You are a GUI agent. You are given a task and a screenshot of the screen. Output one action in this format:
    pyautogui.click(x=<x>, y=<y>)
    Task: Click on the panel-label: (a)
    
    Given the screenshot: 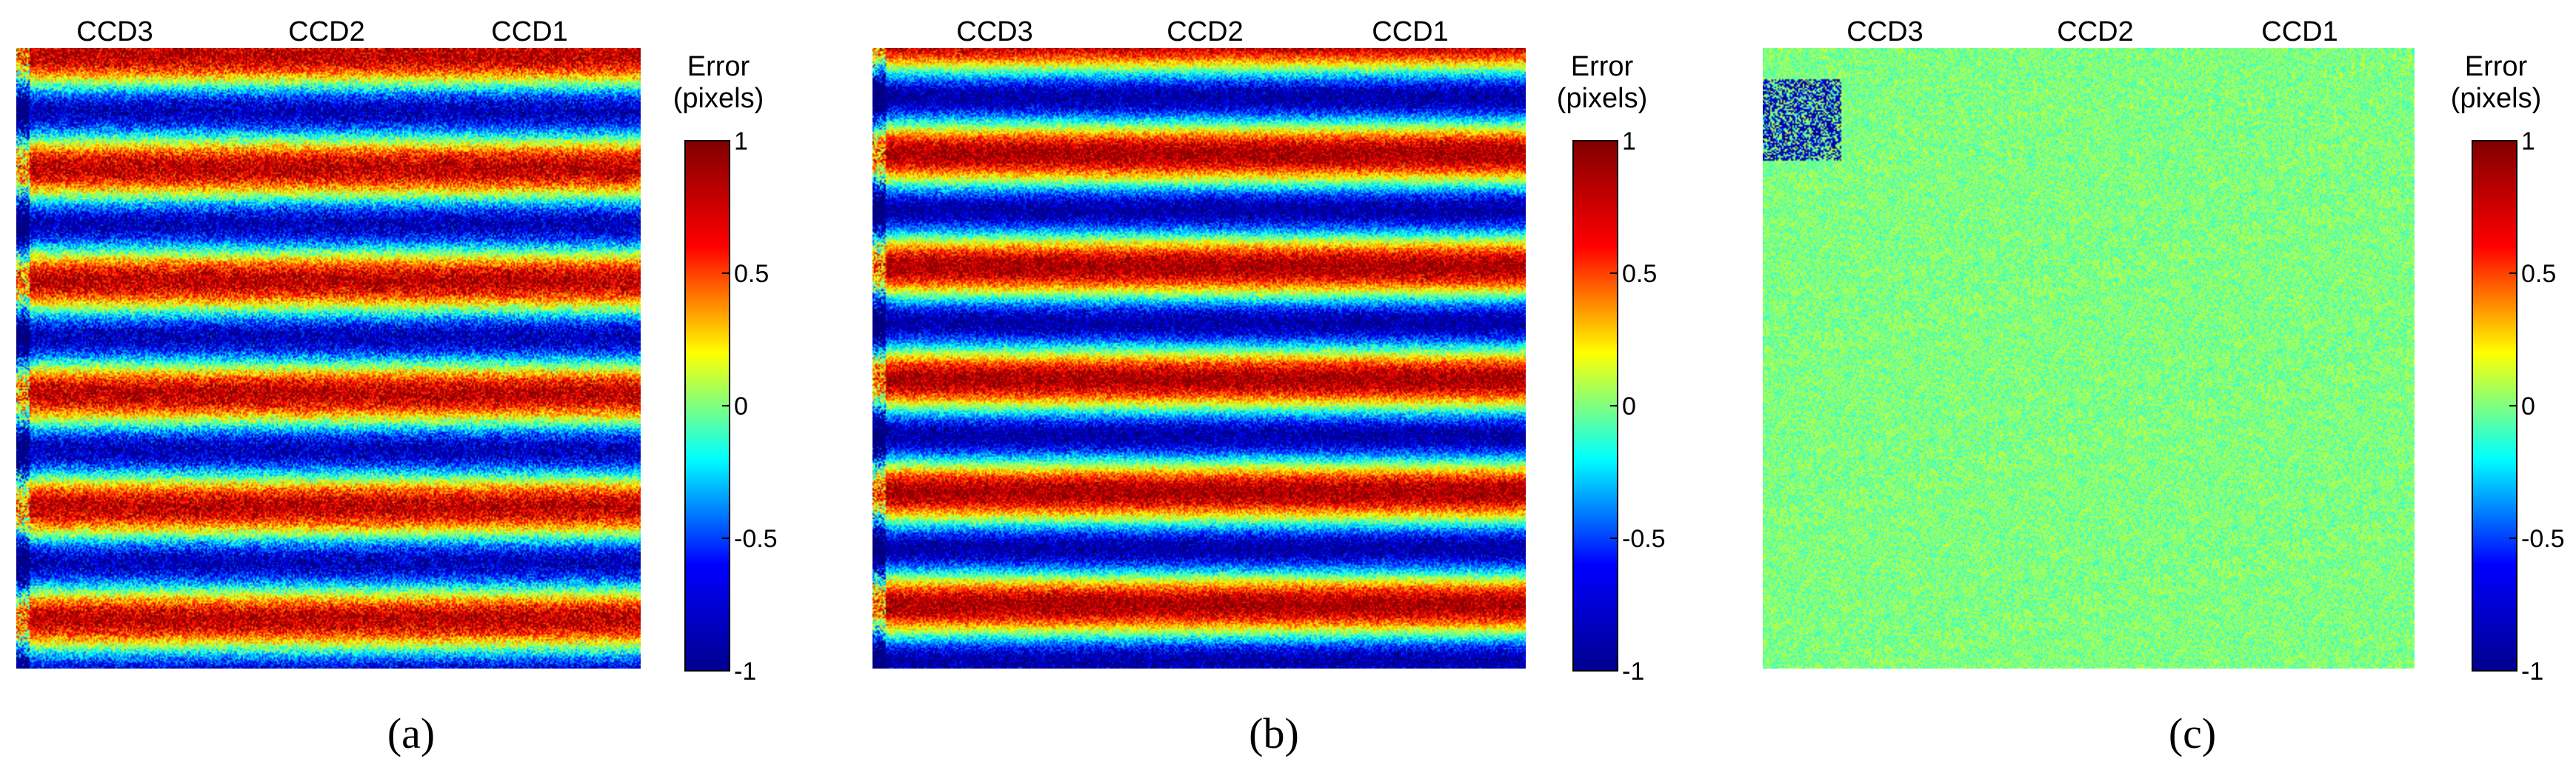 What is the action you would take?
    pyautogui.click(x=411, y=733)
    